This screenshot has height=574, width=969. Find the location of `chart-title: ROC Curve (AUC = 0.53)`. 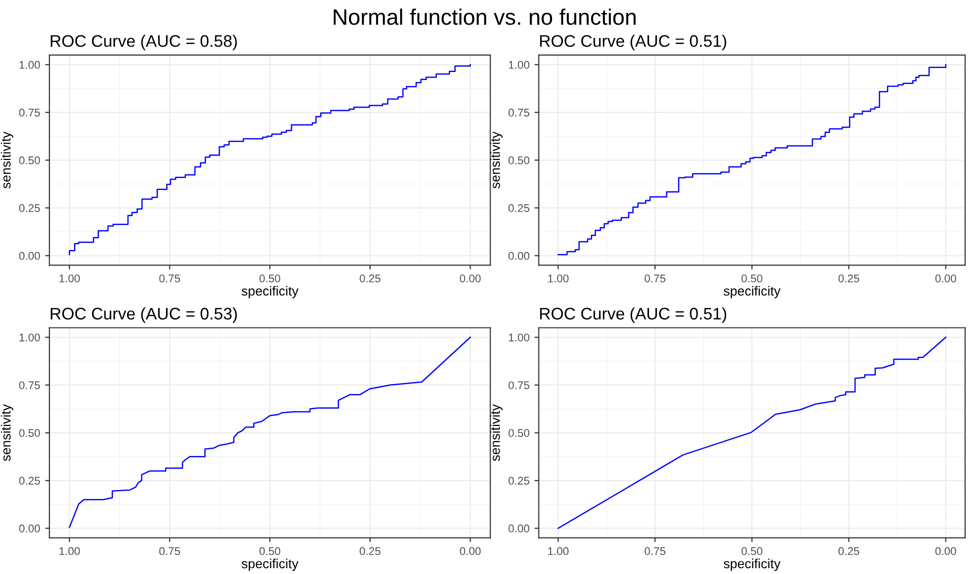

chart-title: ROC Curve (AUC = 0.53) is located at coordinates (143, 315).